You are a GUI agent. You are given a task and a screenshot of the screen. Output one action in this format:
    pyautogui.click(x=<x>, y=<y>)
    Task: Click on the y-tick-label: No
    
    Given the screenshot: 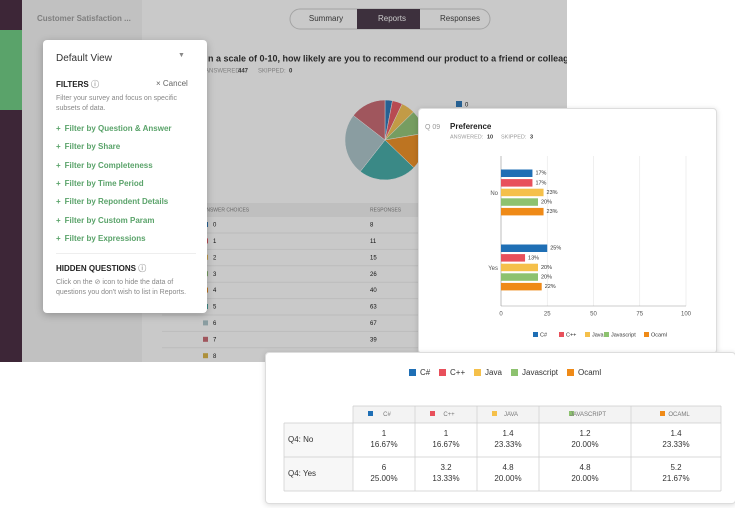 What is the action you would take?
    pyautogui.click(x=494, y=194)
    